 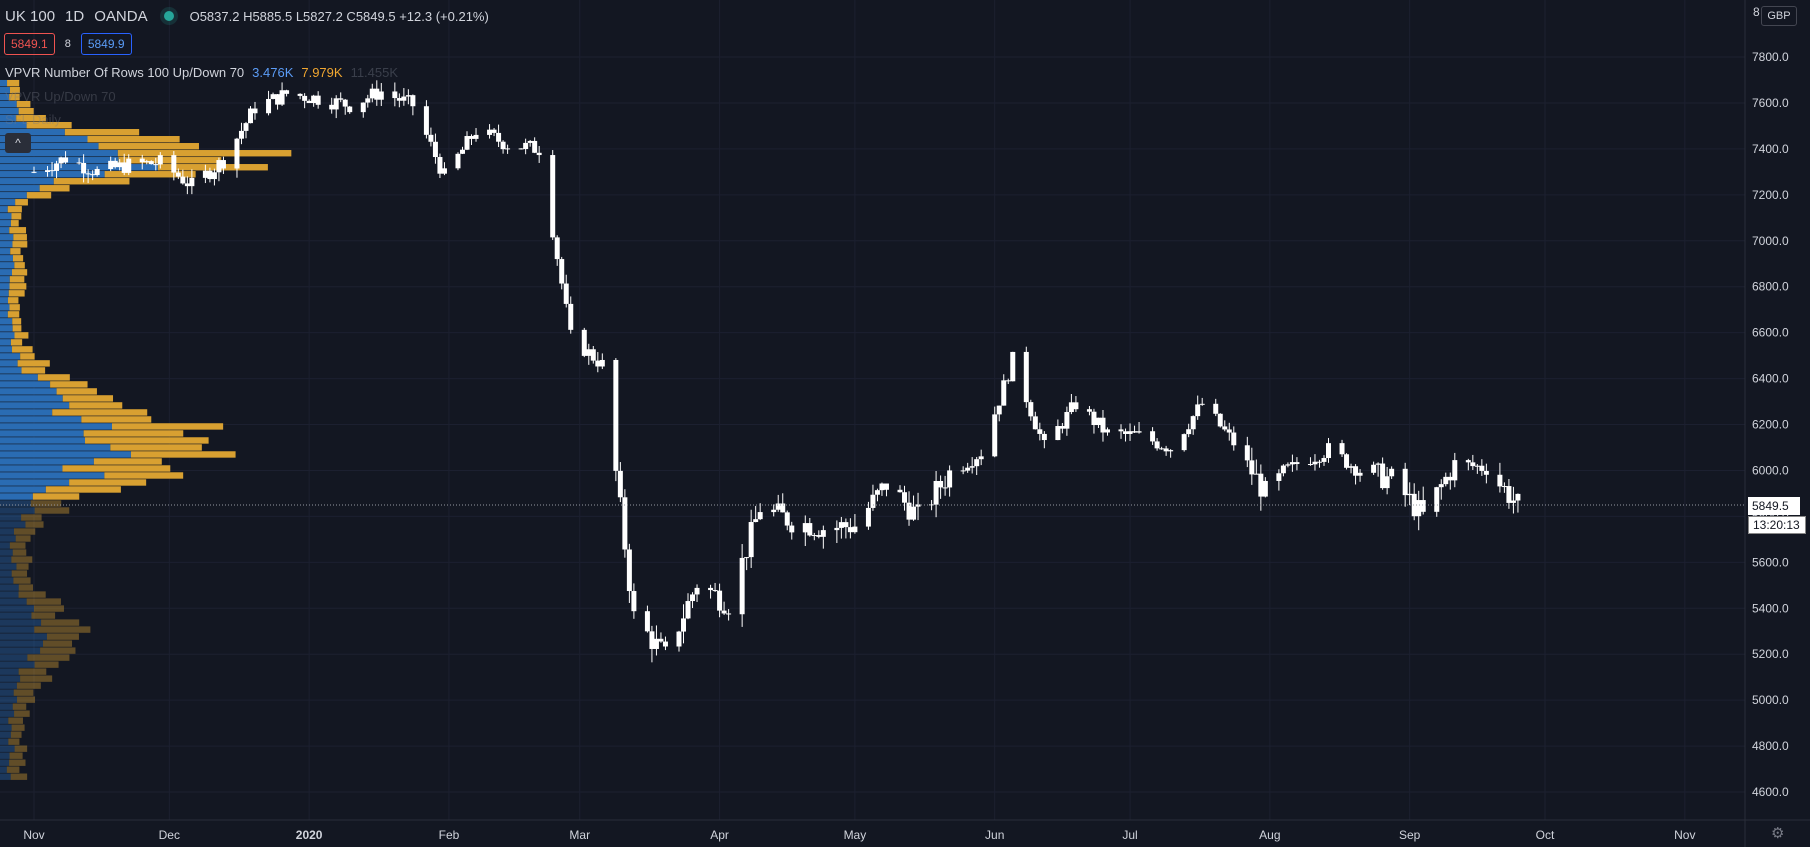 What do you see at coordinates (309, 835) in the screenshot?
I see `time-tick-label: 2020` at bounding box center [309, 835].